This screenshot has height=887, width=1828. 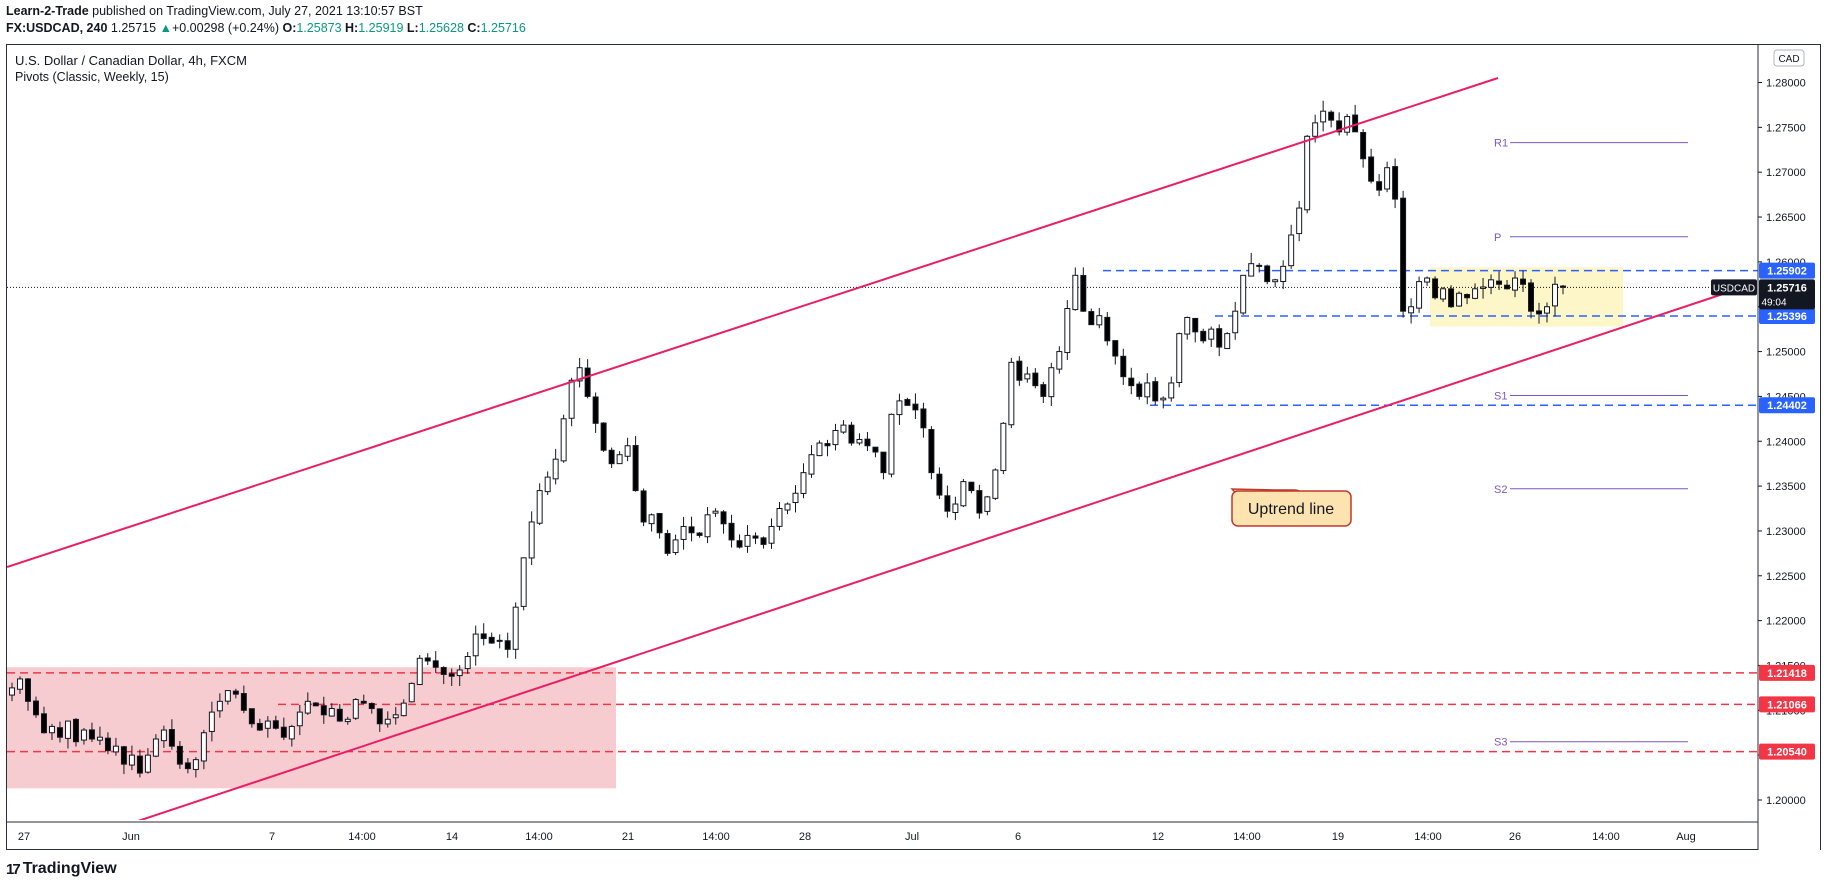 I want to click on level-price-label: 1.25396, so click(x=1787, y=317).